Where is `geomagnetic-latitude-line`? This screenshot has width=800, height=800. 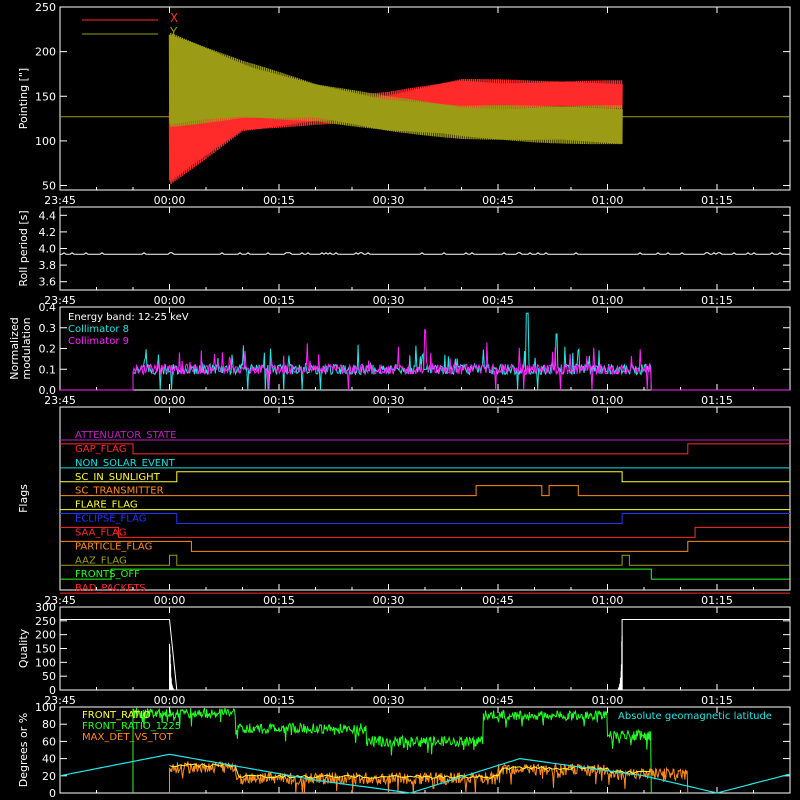 geomagnetic-latitude-line is located at coordinates (425, 773).